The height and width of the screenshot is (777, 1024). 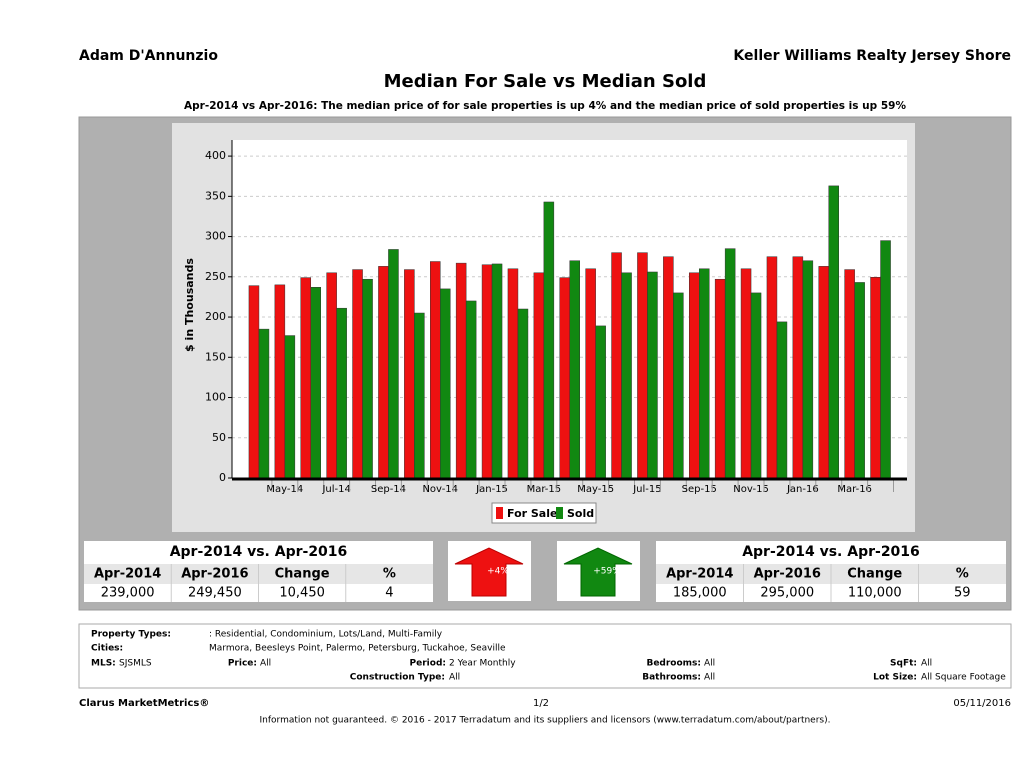 What do you see at coordinates (107, 649) in the screenshot?
I see `filter-label: Cities:` at bounding box center [107, 649].